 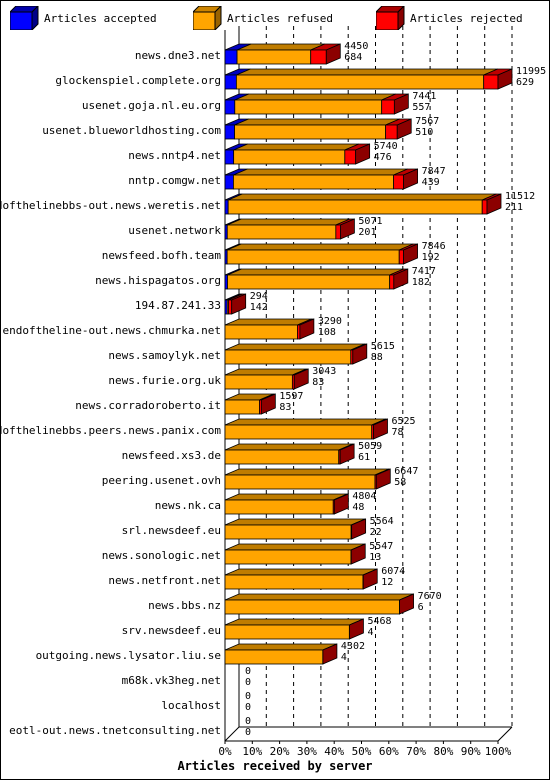 What do you see at coordinates (188, 505) in the screenshot?
I see `category-label: news.nk.ca` at bounding box center [188, 505].